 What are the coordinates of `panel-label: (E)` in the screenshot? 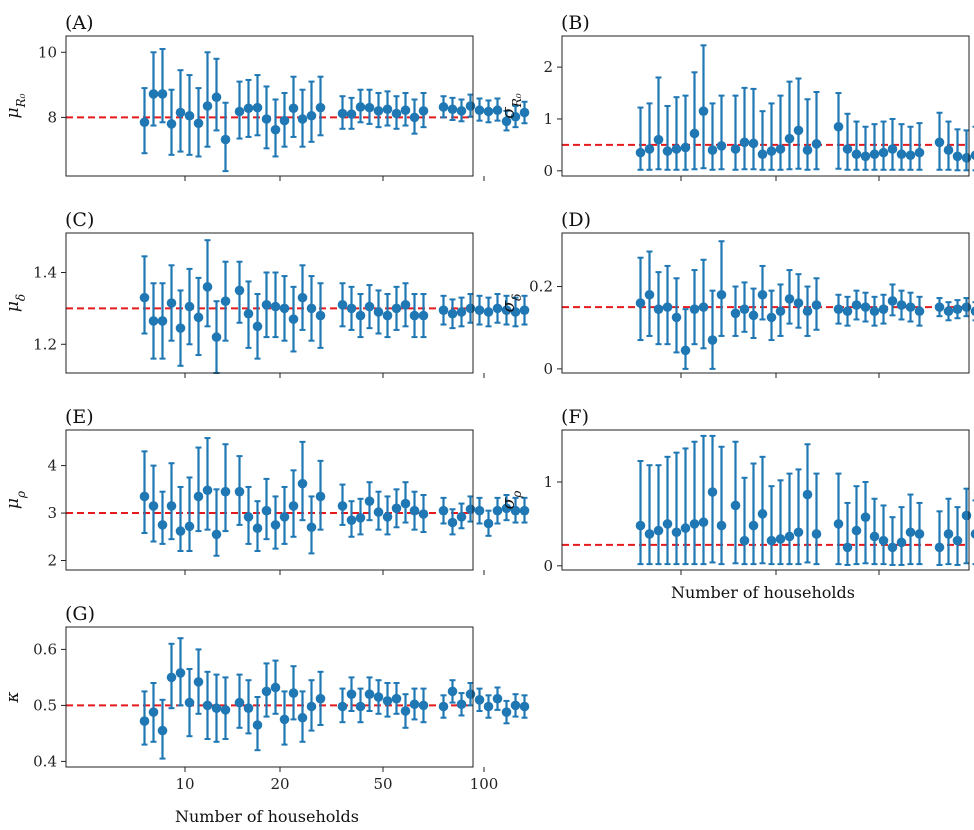 It's located at (79, 417).